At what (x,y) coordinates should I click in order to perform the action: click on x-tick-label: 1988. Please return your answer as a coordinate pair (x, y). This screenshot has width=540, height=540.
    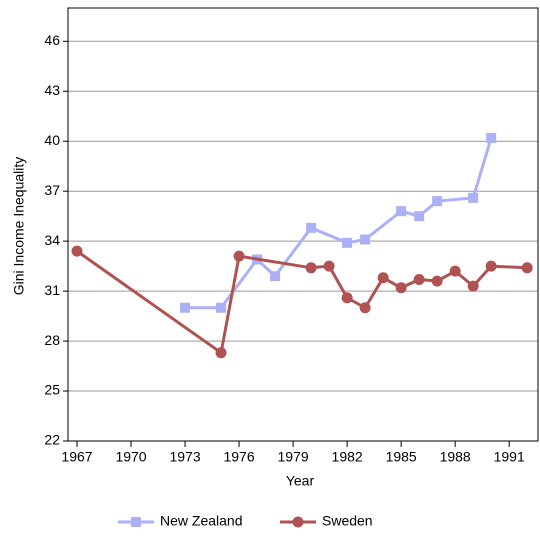
    Looking at the image, I should click on (455, 457).